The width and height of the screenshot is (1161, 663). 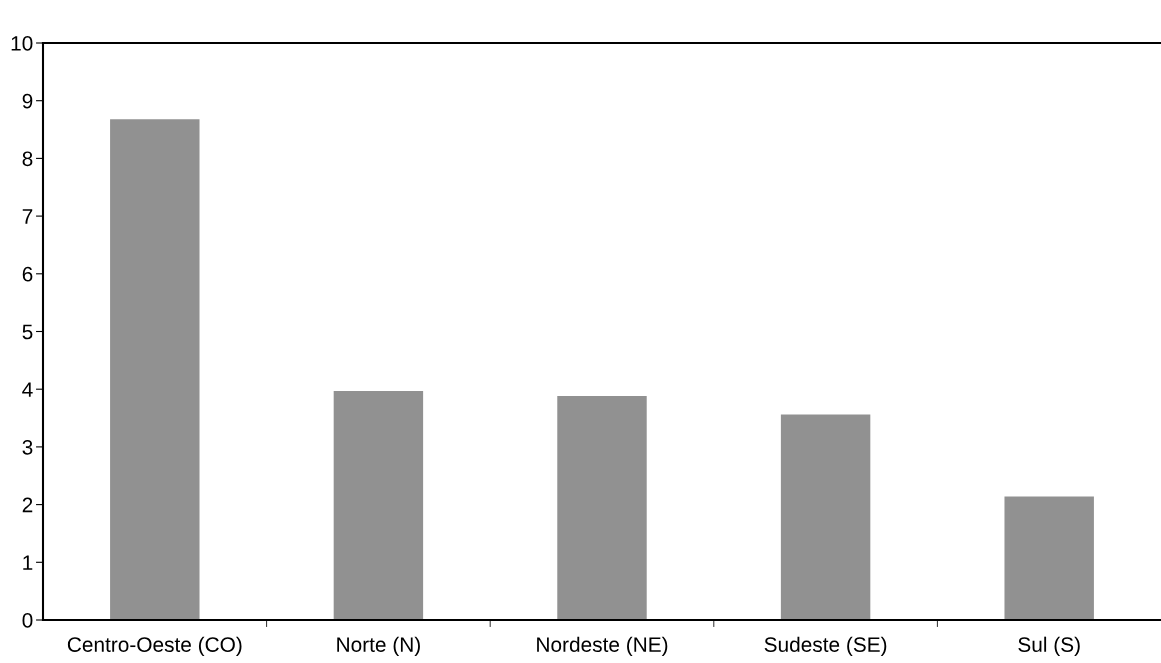 I want to click on y-tick-label: 5, so click(x=27, y=332).